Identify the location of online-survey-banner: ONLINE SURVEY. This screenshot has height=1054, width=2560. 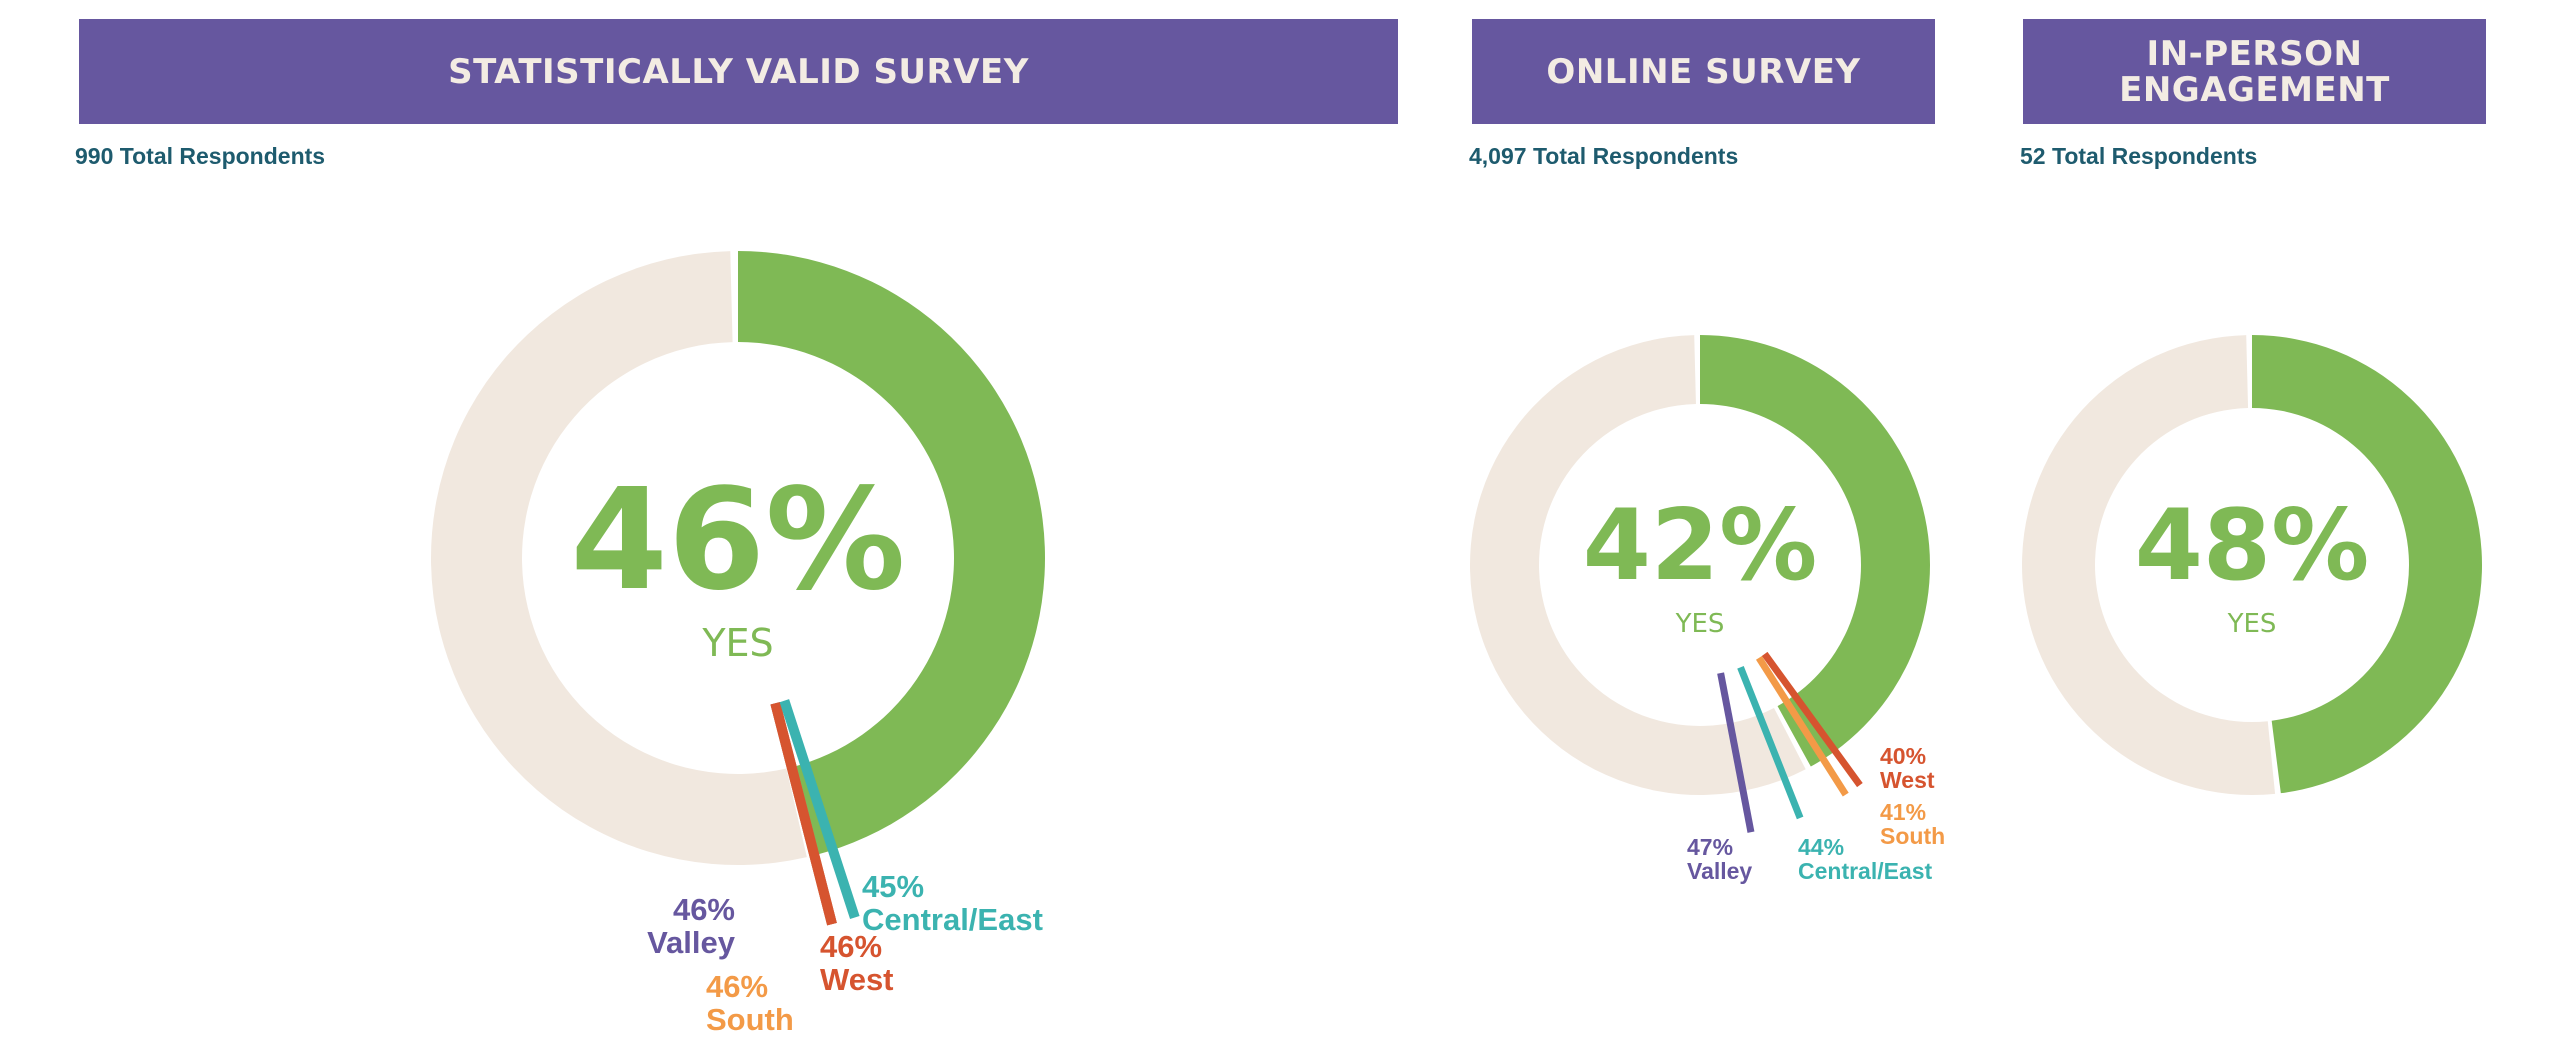
(1703, 71).